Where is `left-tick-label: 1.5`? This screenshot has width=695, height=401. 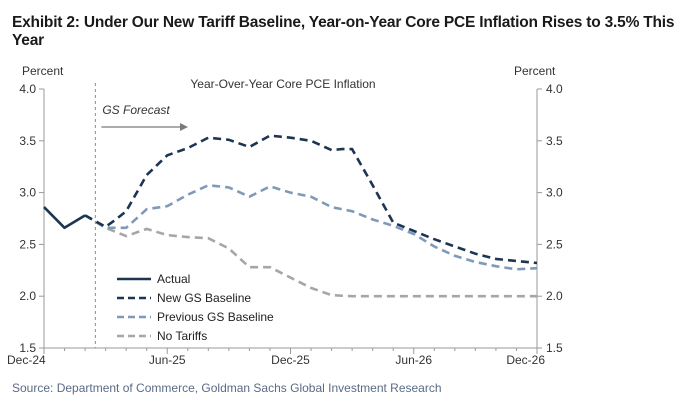 left-tick-label: 1.5 is located at coordinates (27, 348).